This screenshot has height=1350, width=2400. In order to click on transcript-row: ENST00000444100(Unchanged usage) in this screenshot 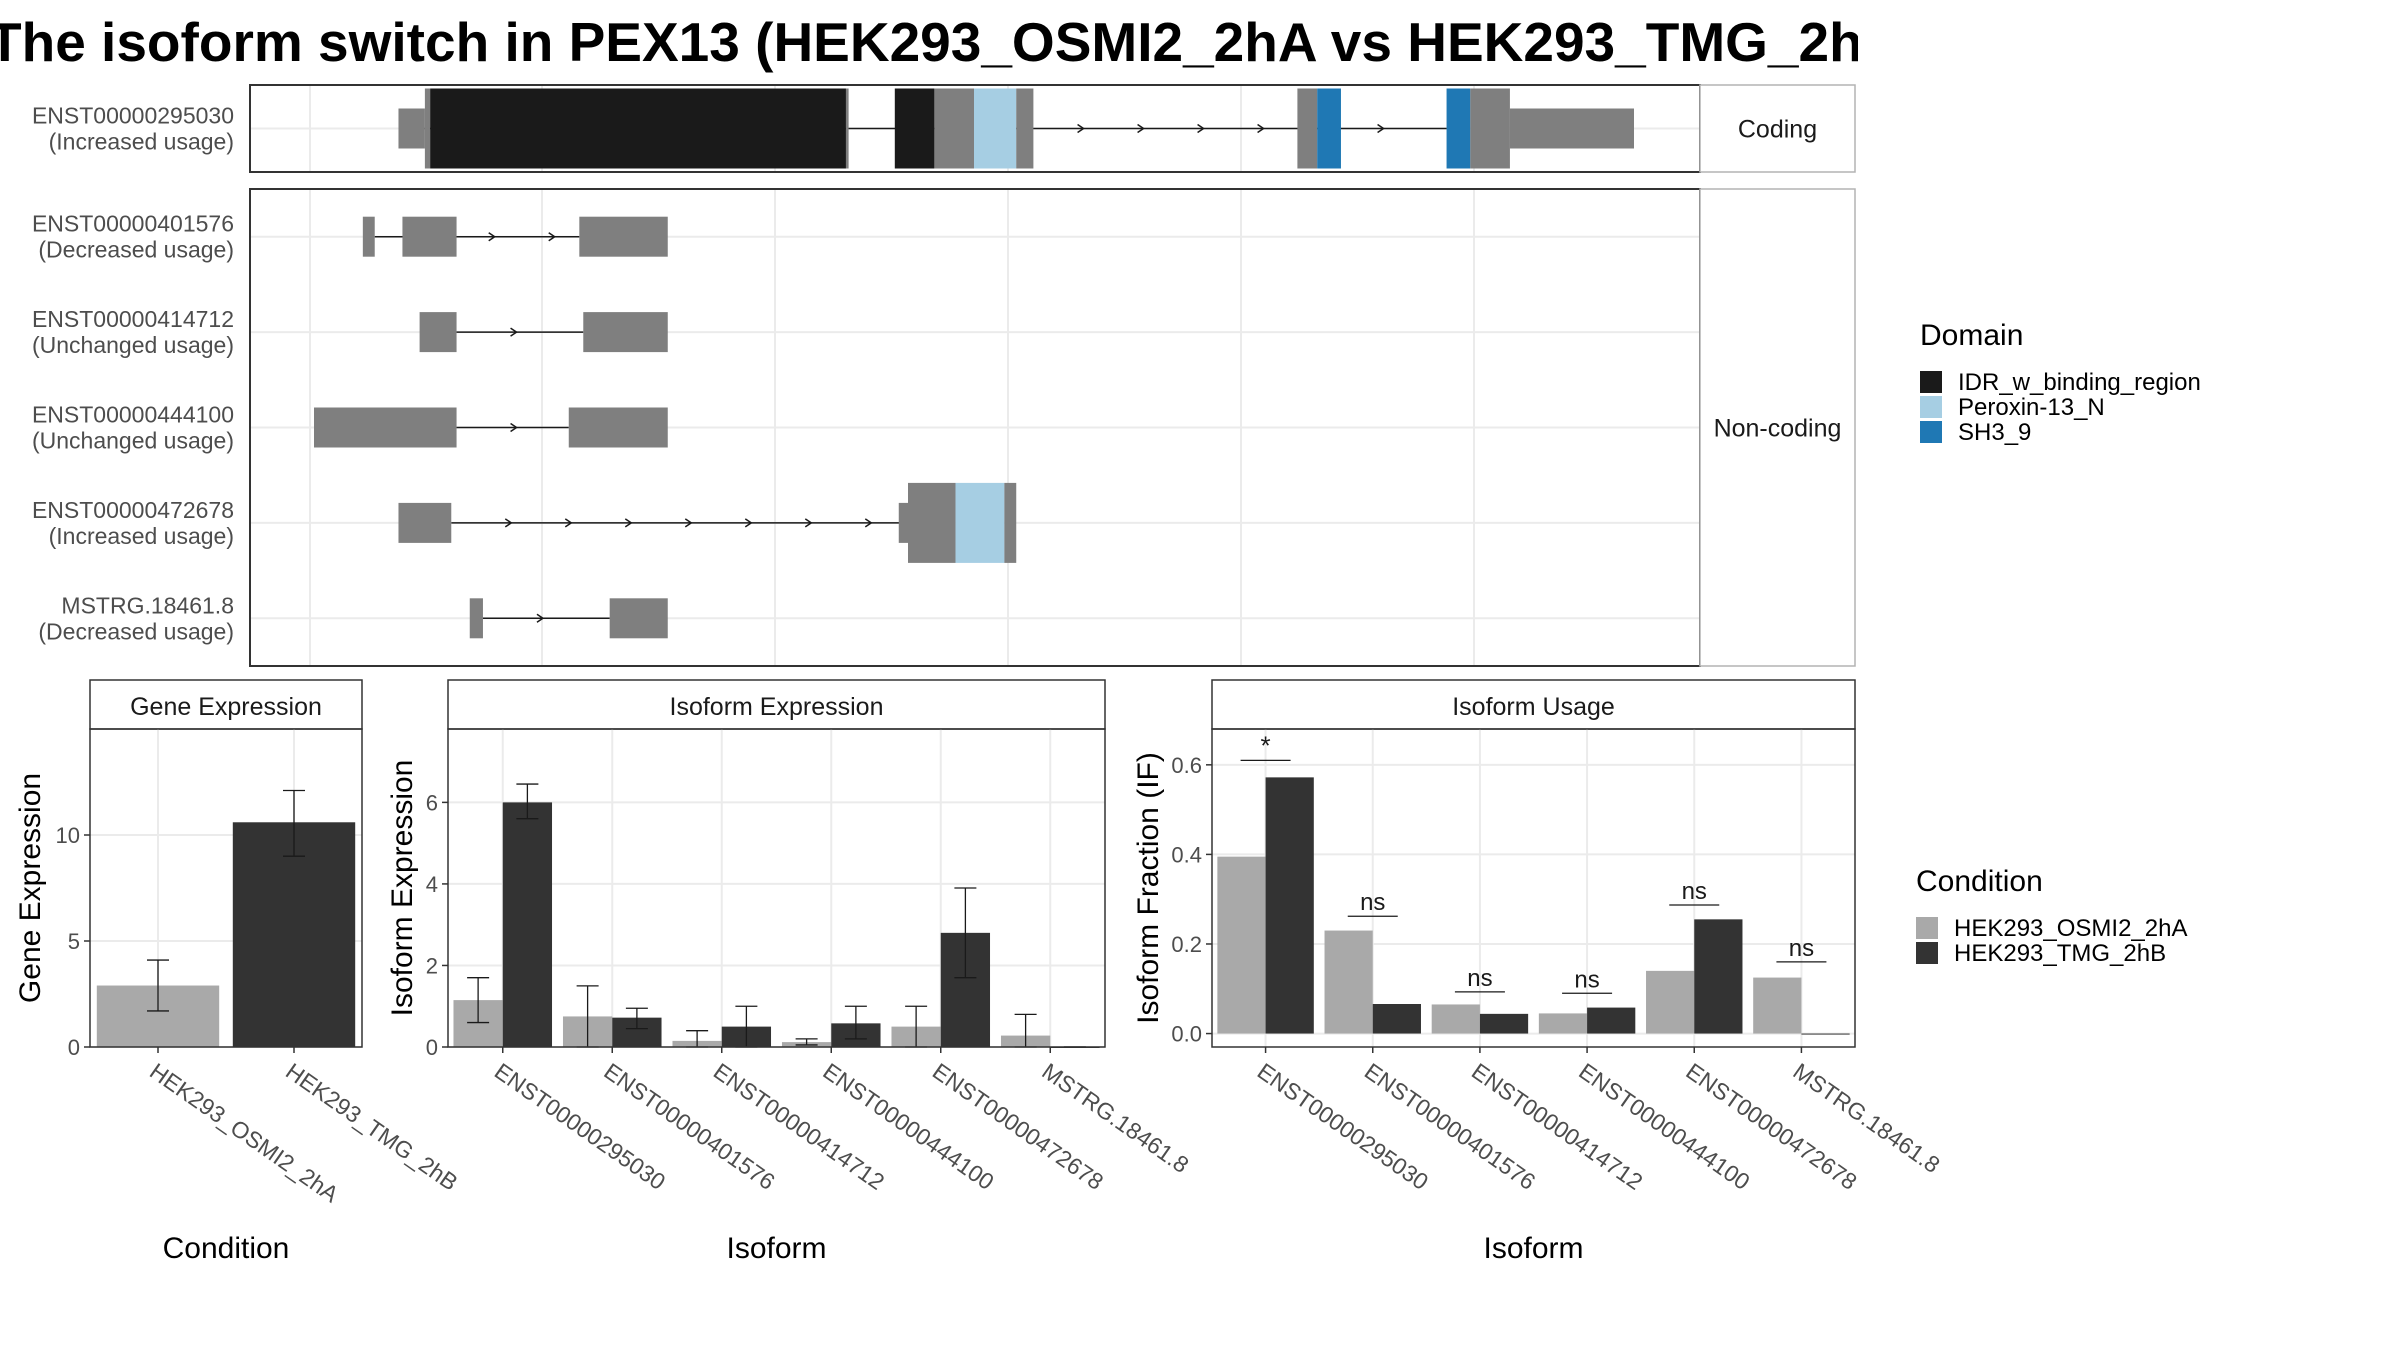, I will do `click(866, 428)`.